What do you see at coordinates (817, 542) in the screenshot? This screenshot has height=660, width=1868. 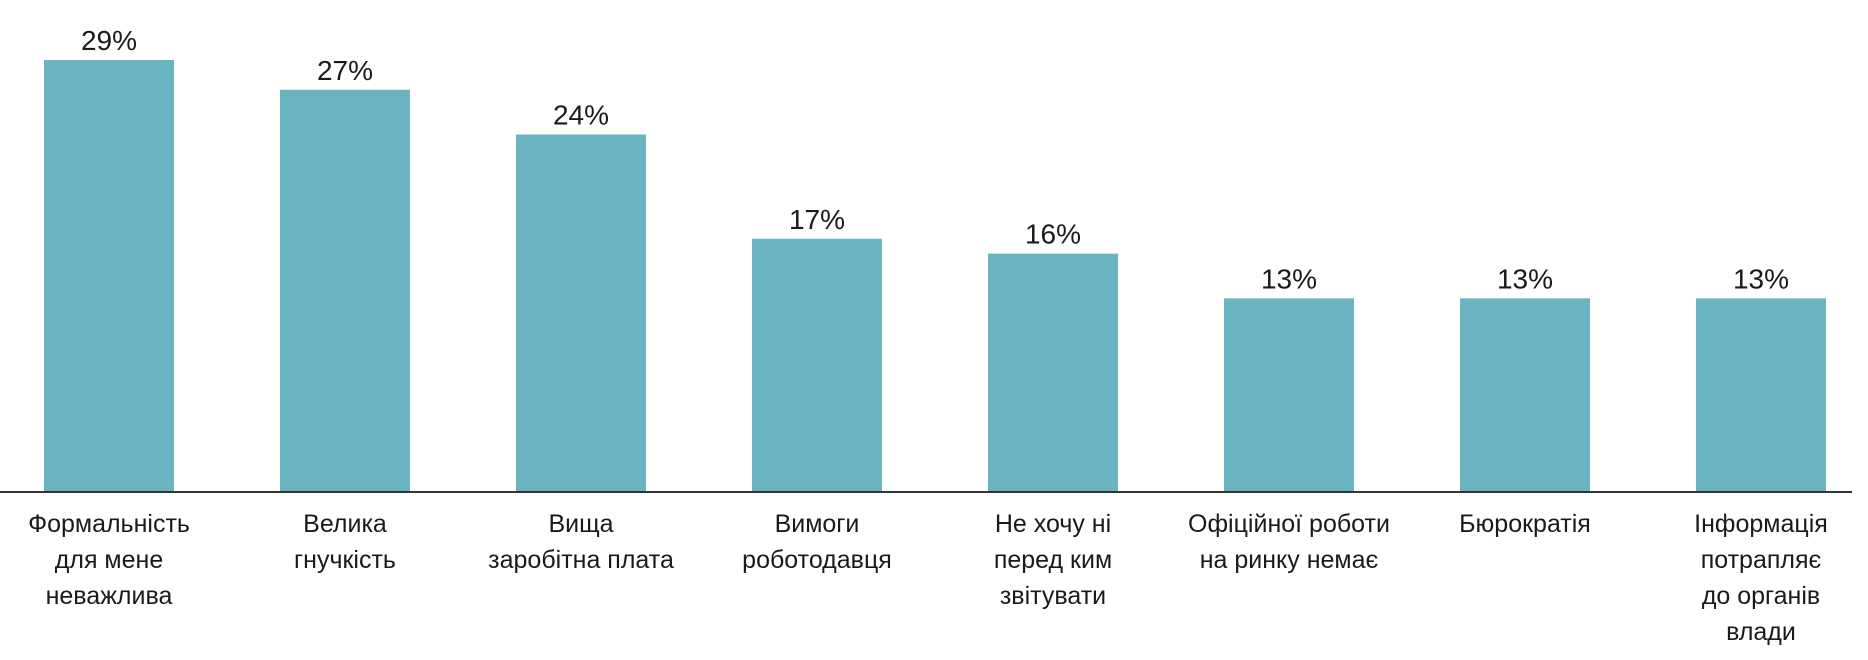 I see `category-label-4: Вимоги роботодавця` at bounding box center [817, 542].